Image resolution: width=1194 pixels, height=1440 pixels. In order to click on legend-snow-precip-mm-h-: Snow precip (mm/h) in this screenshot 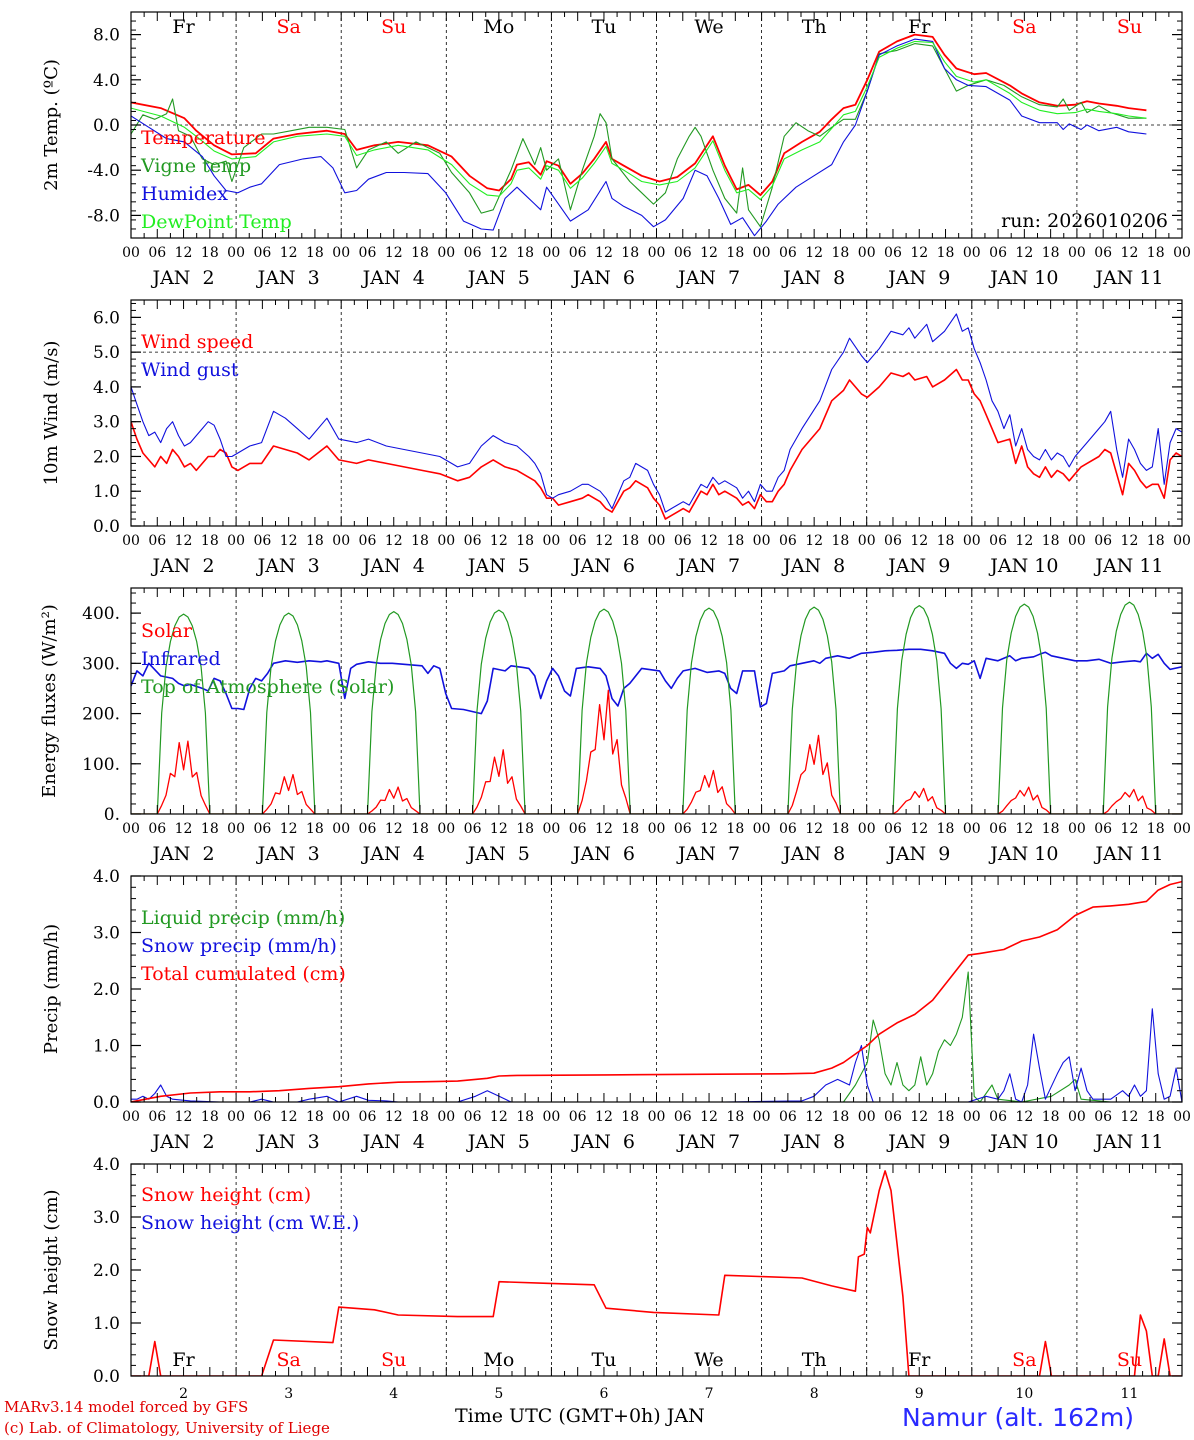, I will do `click(239, 946)`.